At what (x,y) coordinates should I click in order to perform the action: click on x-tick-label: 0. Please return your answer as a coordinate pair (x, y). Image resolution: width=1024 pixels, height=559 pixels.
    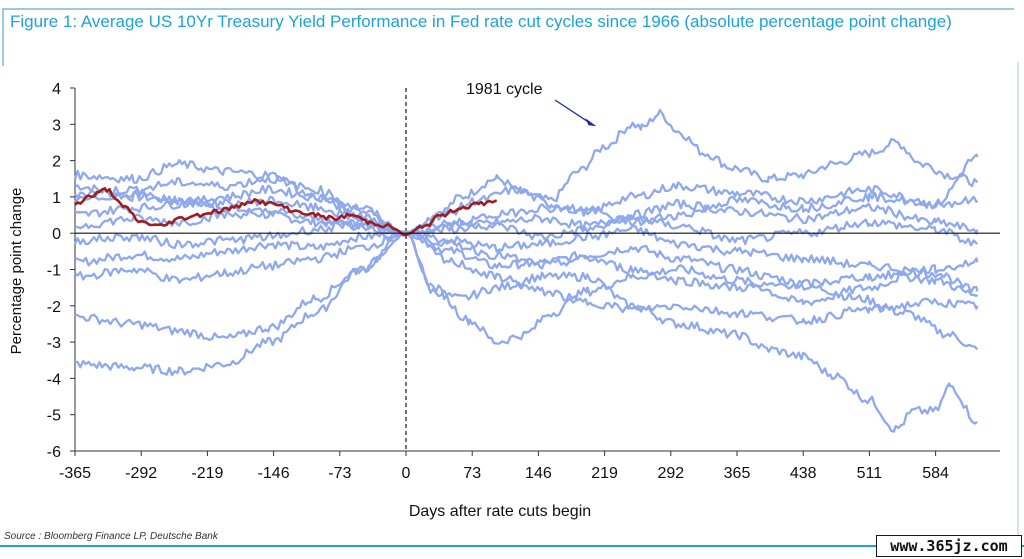
    Looking at the image, I should click on (406, 473).